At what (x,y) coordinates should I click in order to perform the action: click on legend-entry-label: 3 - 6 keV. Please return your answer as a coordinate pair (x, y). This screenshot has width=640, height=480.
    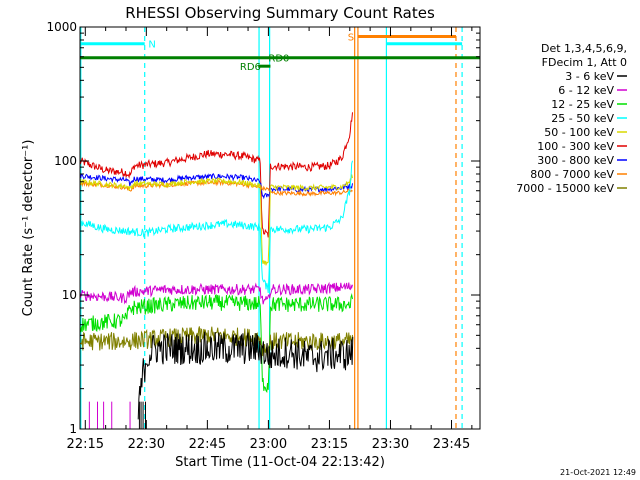
    Looking at the image, I should click on (589, 76).